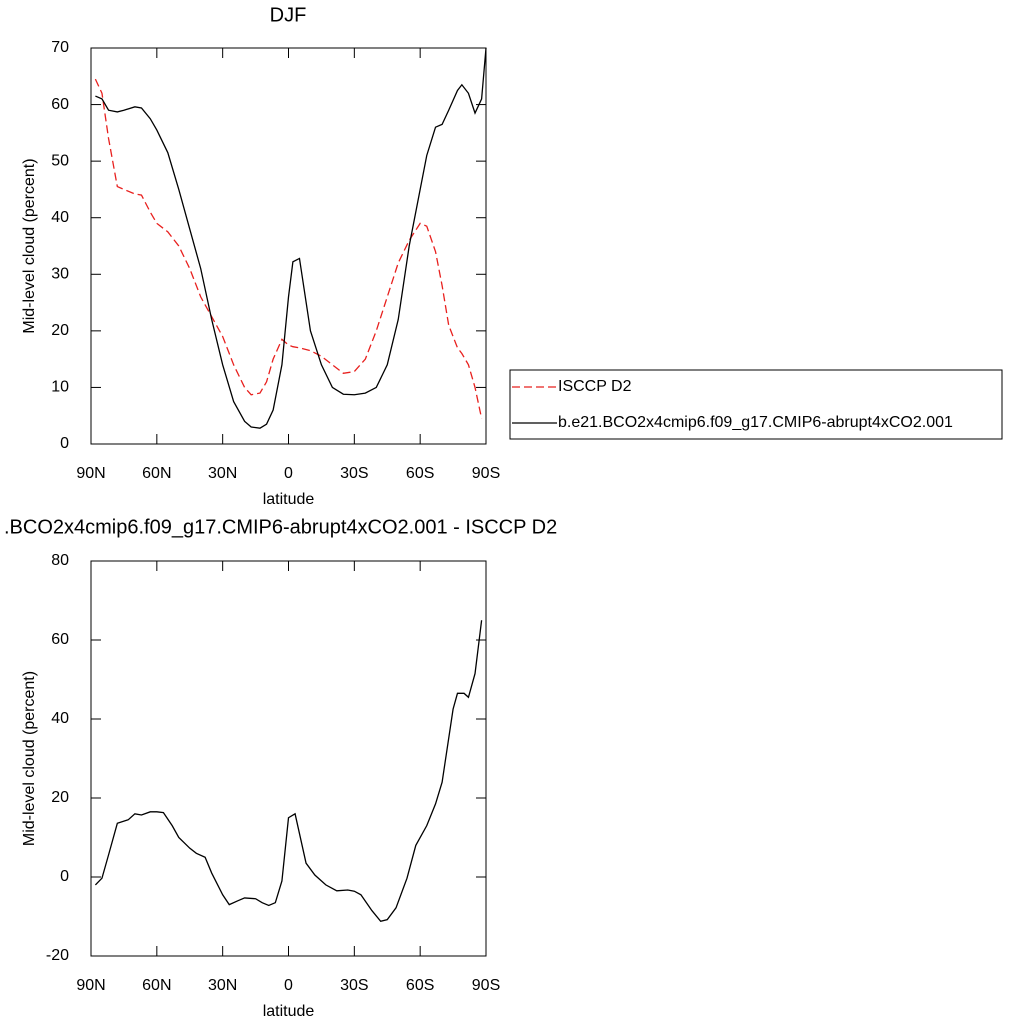 The image size is (1024, 1024). I want to click on chart-title: DJF, so click(288, 15).